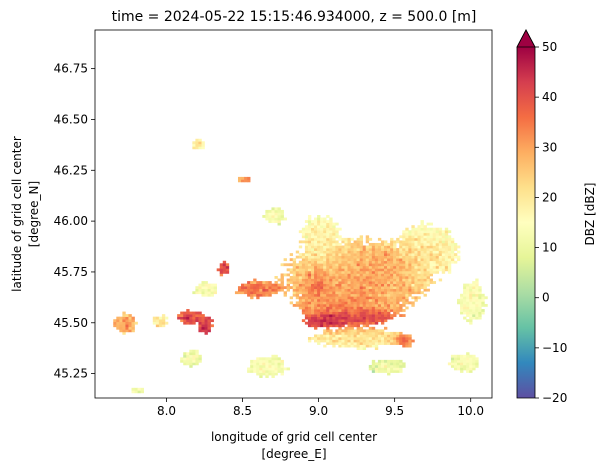  I want to click on y-tick-label: 46.50, so click(71, 119).